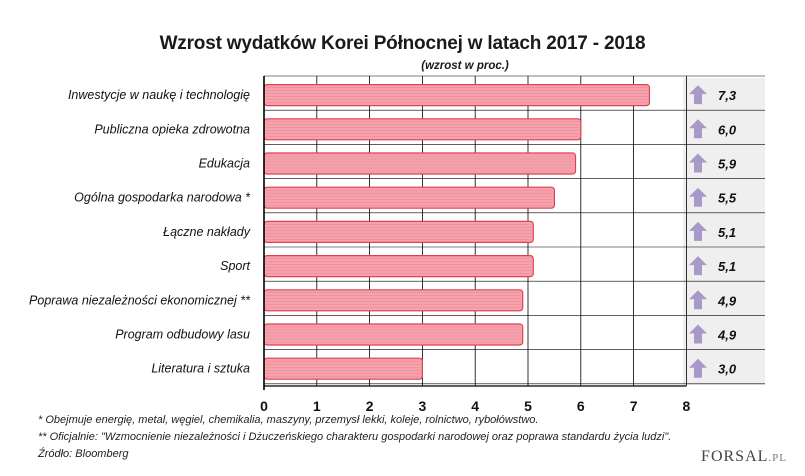 The height and width of the screenshot is (476, 805). What do you see at coordinates (172, 129) in the screenshot?
I see `category-label: Publiczna opieka zdrowotna` at bounding box center [172, 129].